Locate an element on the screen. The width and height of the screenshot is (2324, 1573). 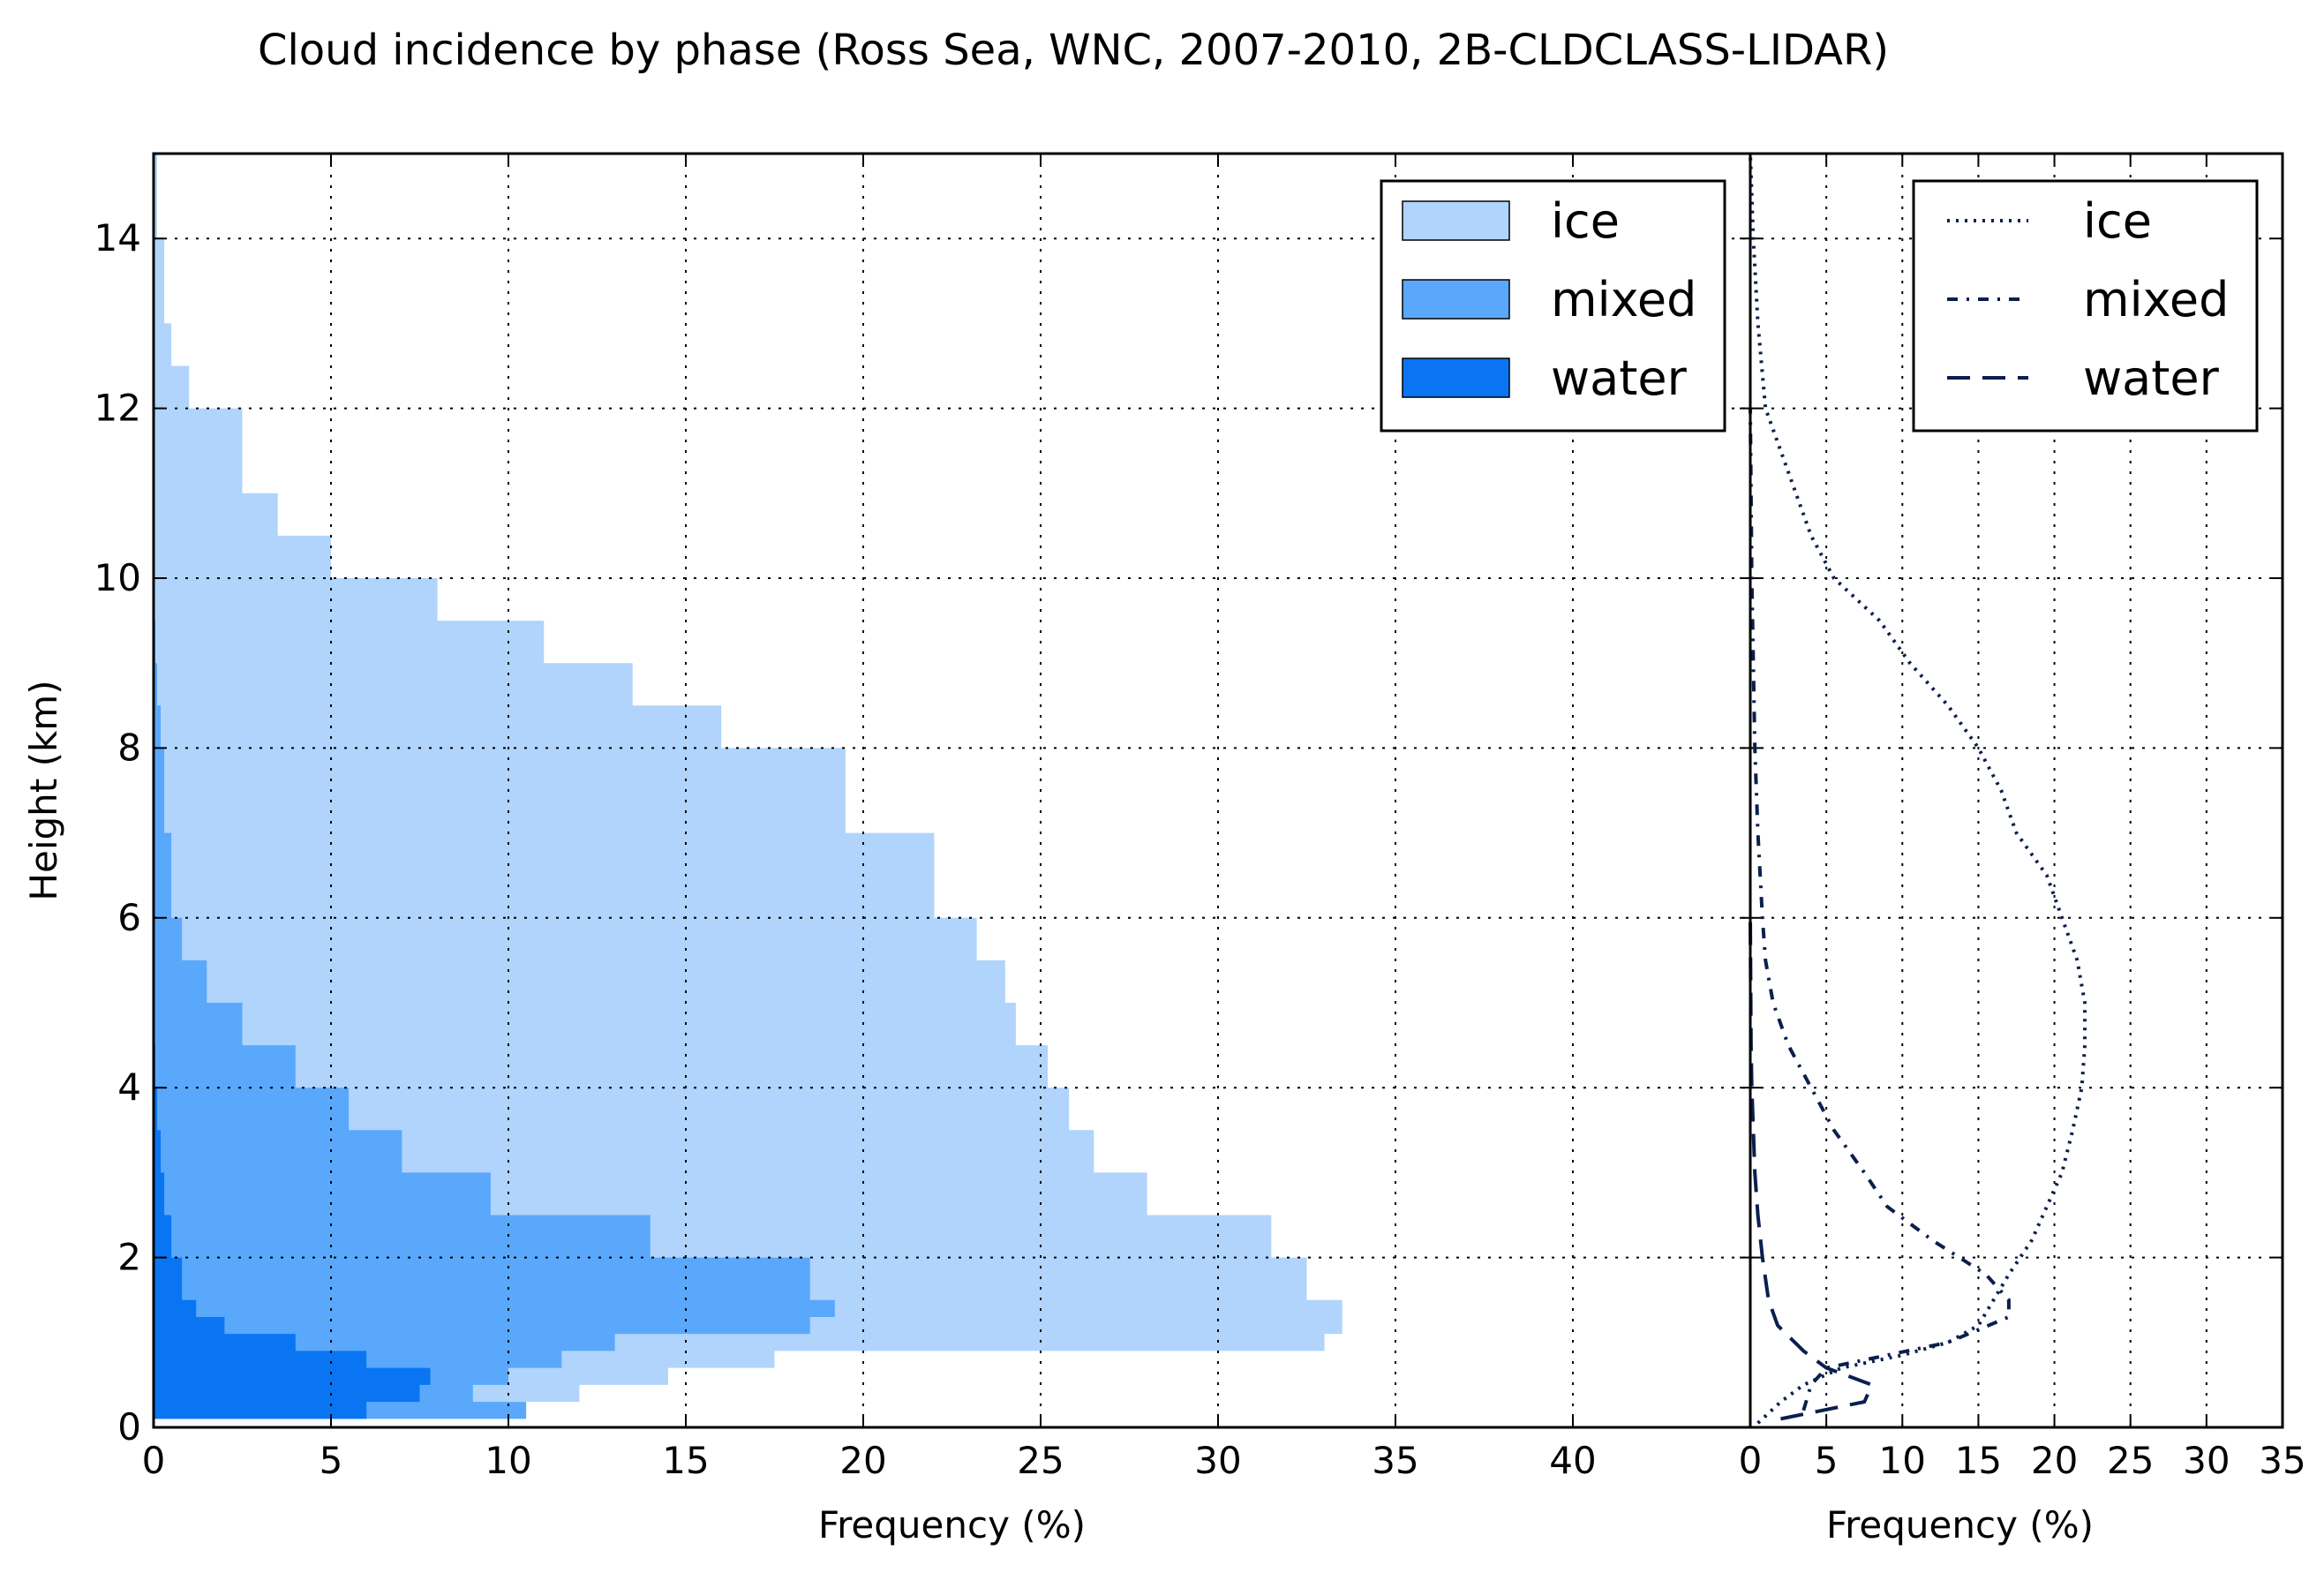
left-x-tick-label: 5 is located at coordinates (331, 1460).